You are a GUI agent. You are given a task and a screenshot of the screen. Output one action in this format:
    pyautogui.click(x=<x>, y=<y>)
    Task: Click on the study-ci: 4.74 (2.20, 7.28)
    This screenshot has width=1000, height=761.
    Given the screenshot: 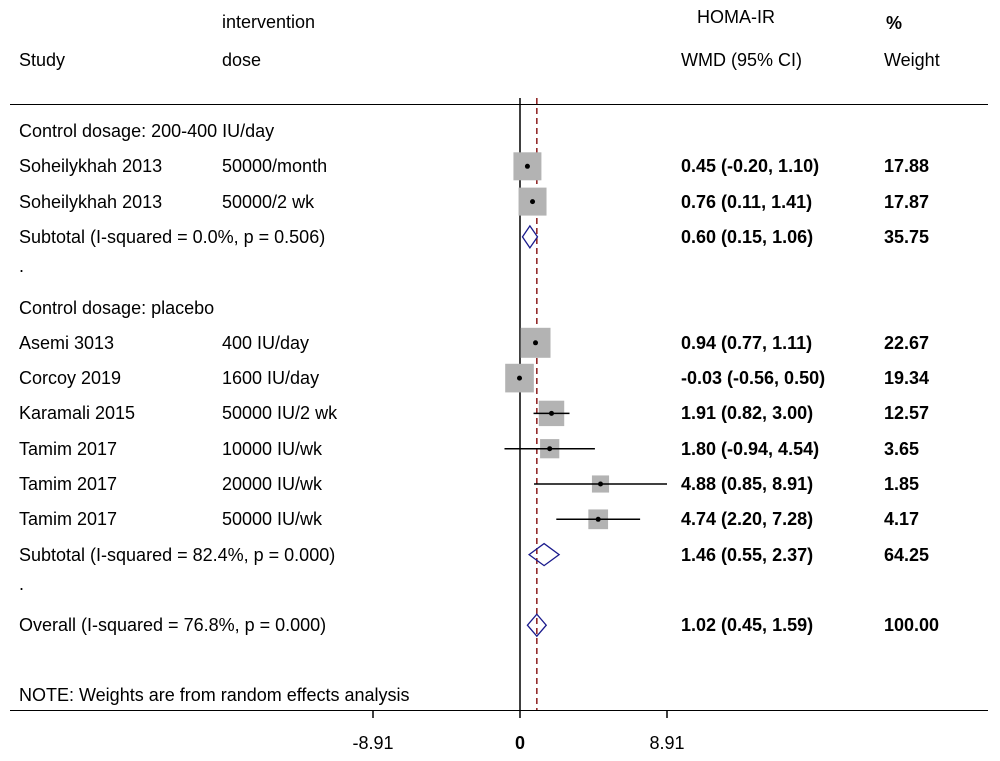 What is the action you would take?
    pyautogui.click(x=747, y=519)
    